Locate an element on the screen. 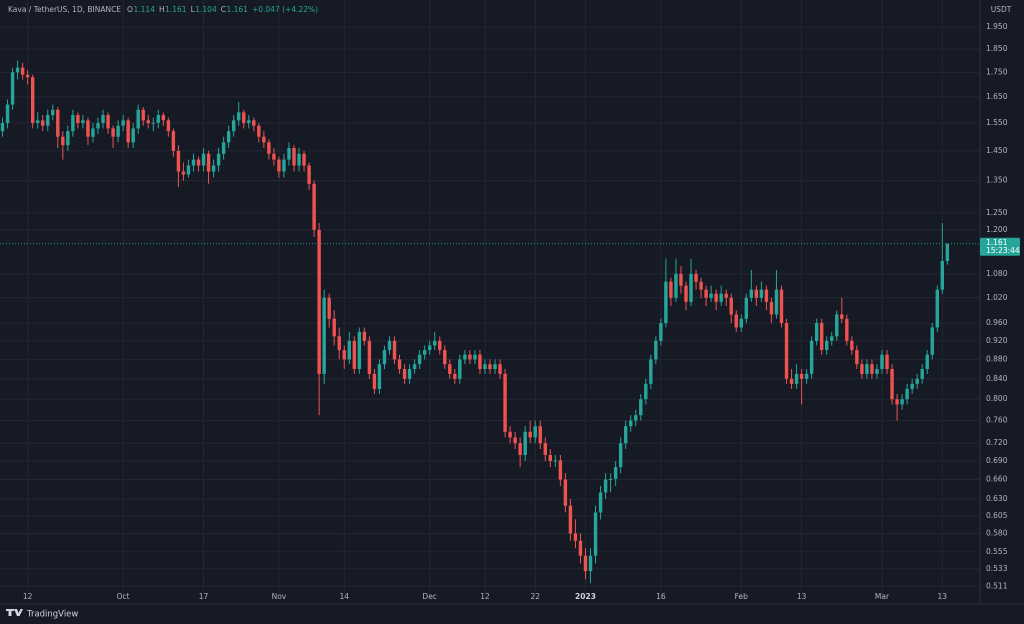 This screenshot has width=1024, height=624. y-tick-label: 0.555 is located at coordinates (997, 551).